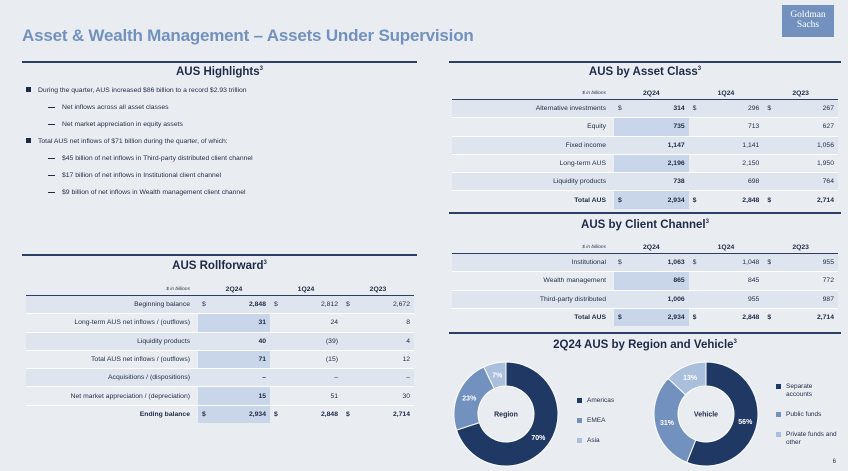  What do you see at coordinates (314, 341) in the screenshot?
I see `cell-value: (39)` at bounding box center [314, 341].